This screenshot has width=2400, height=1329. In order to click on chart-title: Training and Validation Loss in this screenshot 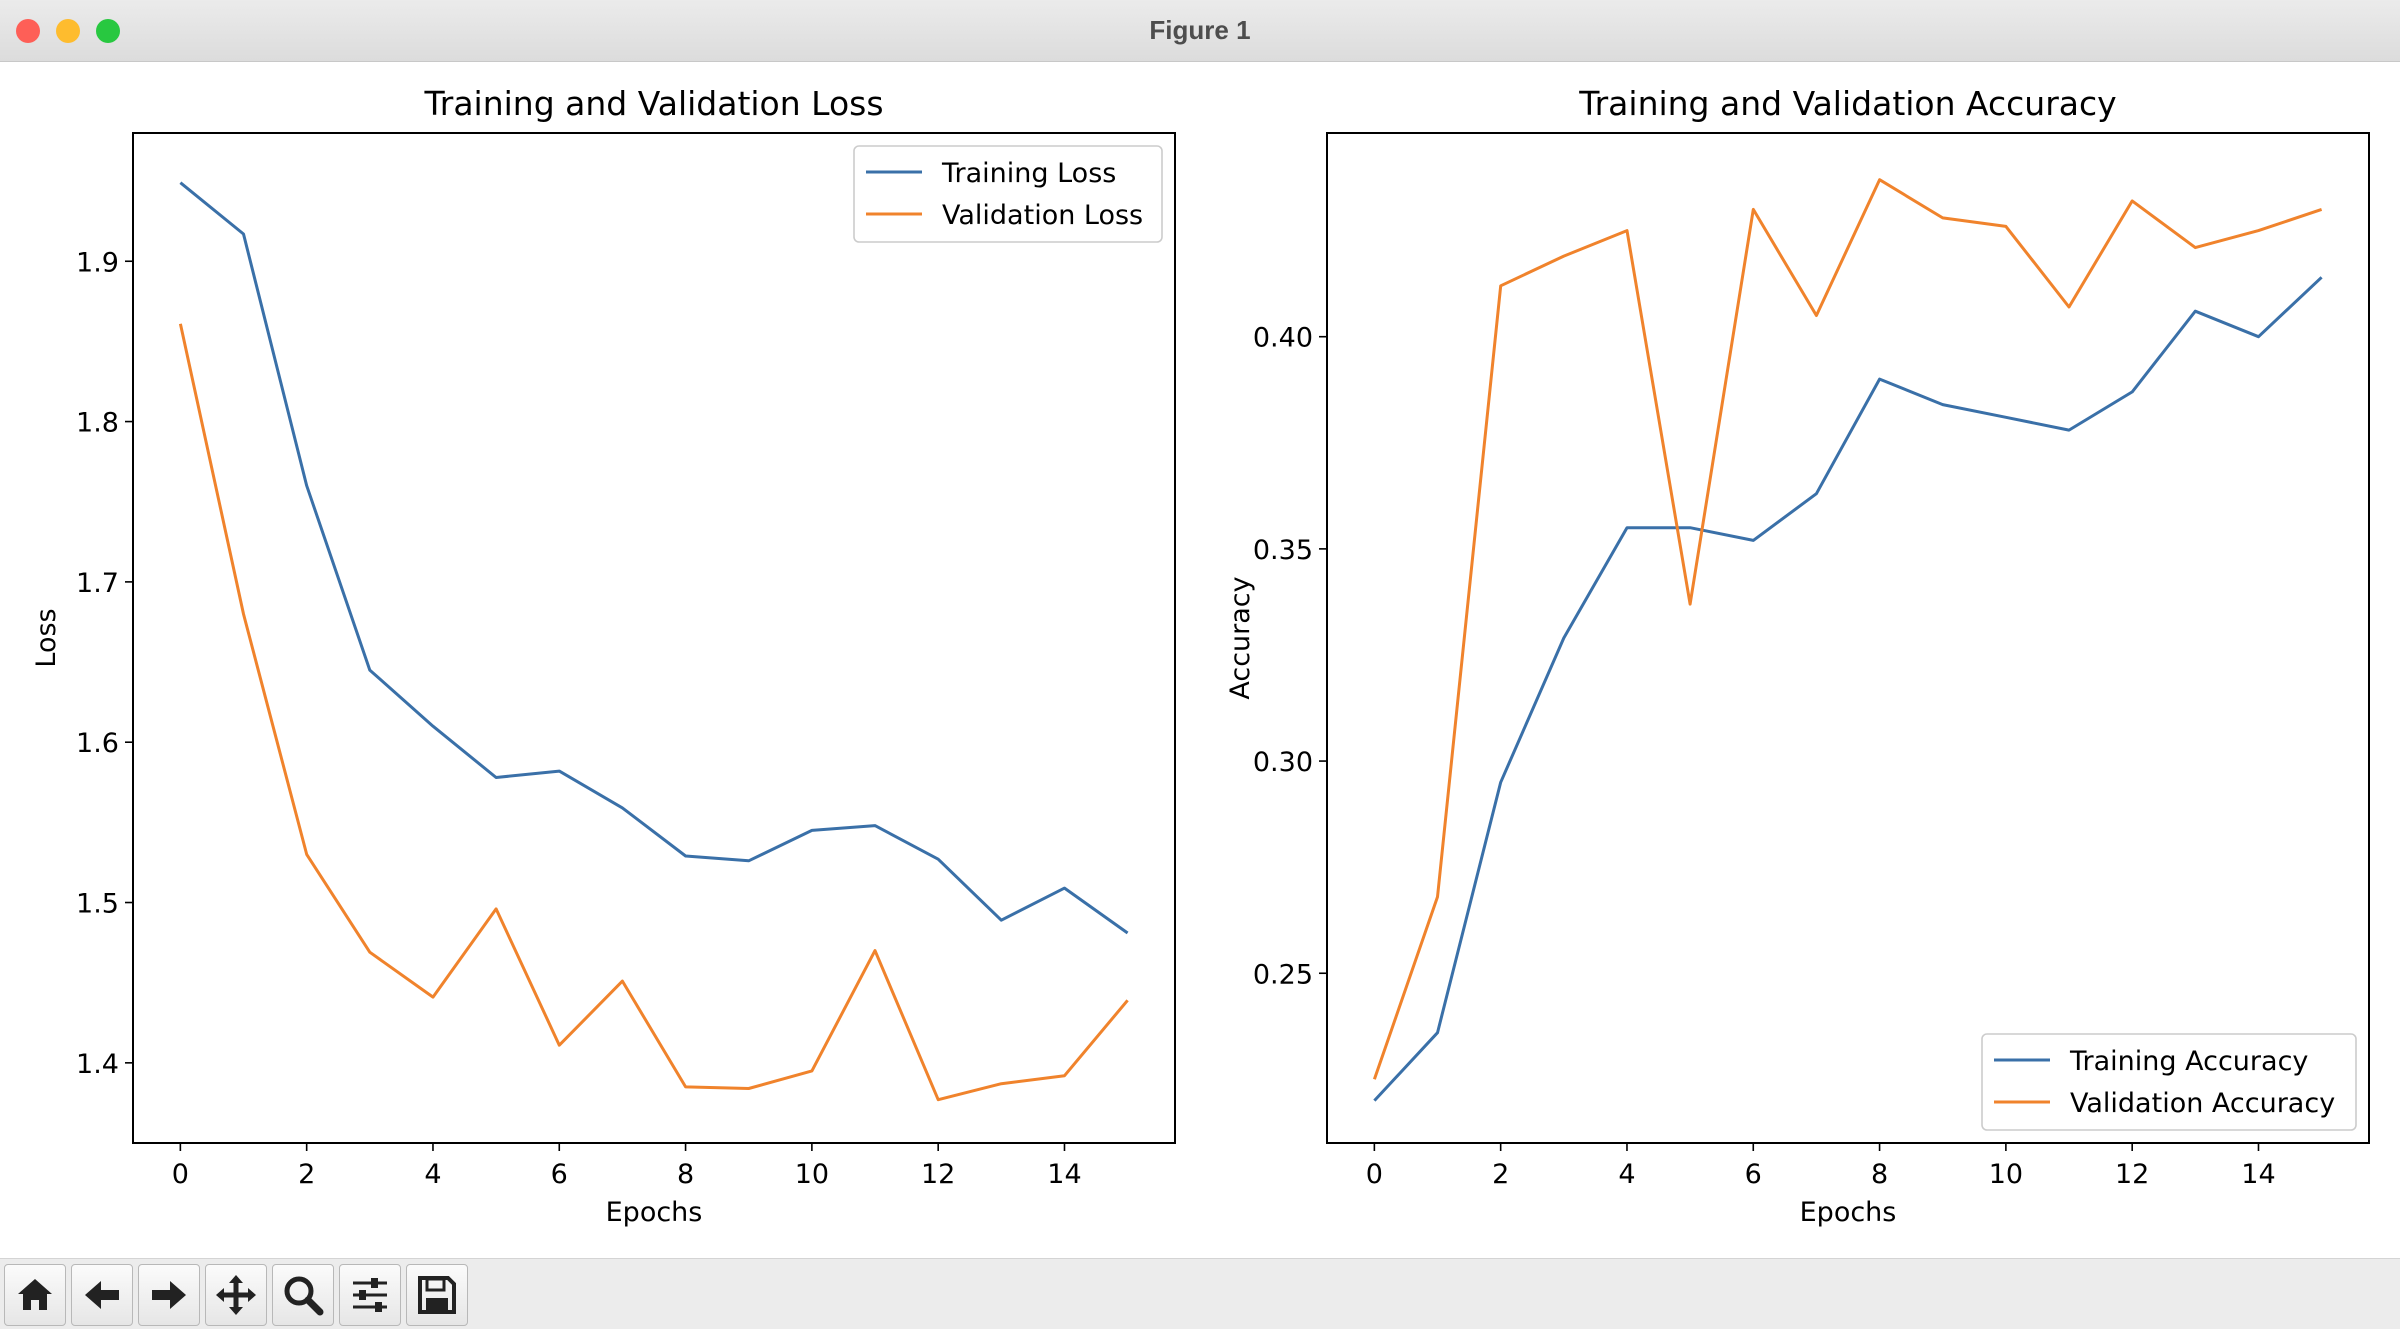, I will do `click(653, 103)`.